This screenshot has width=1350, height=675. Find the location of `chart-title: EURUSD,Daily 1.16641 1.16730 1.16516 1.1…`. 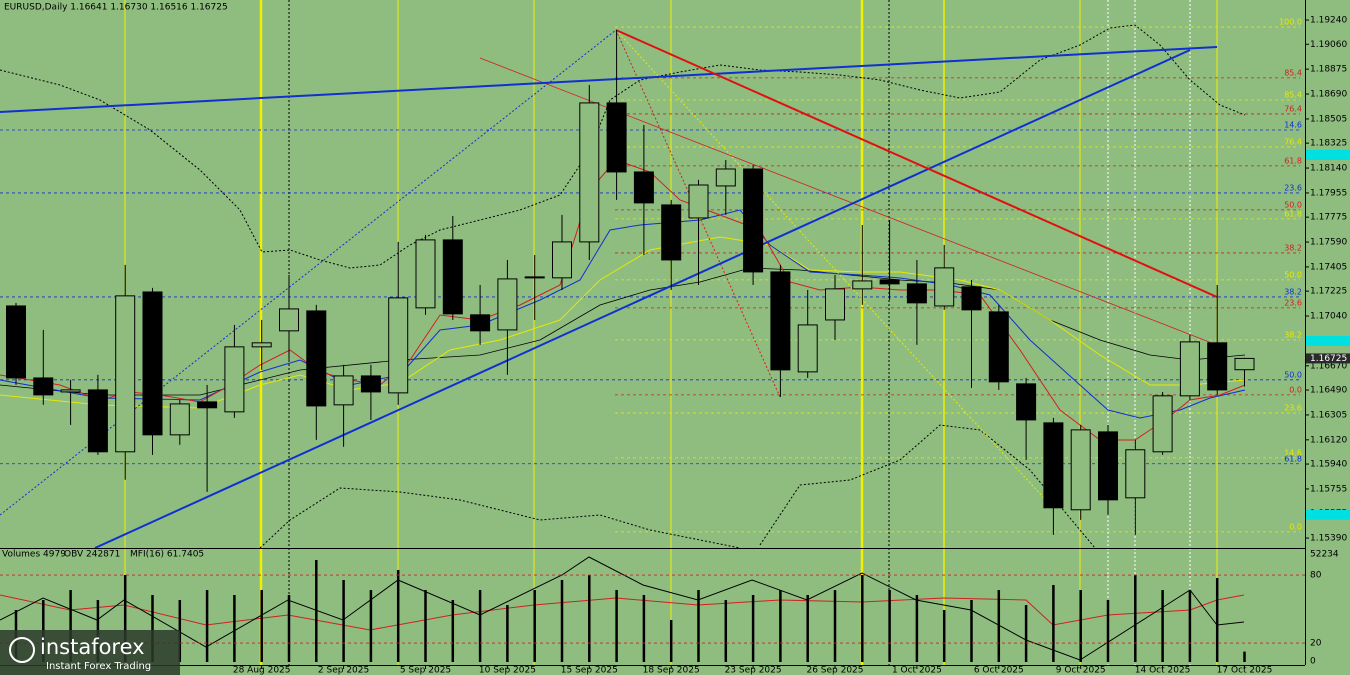

chart-title: EURUSD,Daily 1.16641 1.16730 1.16516 1.1… is located at coordinates (116, 8).